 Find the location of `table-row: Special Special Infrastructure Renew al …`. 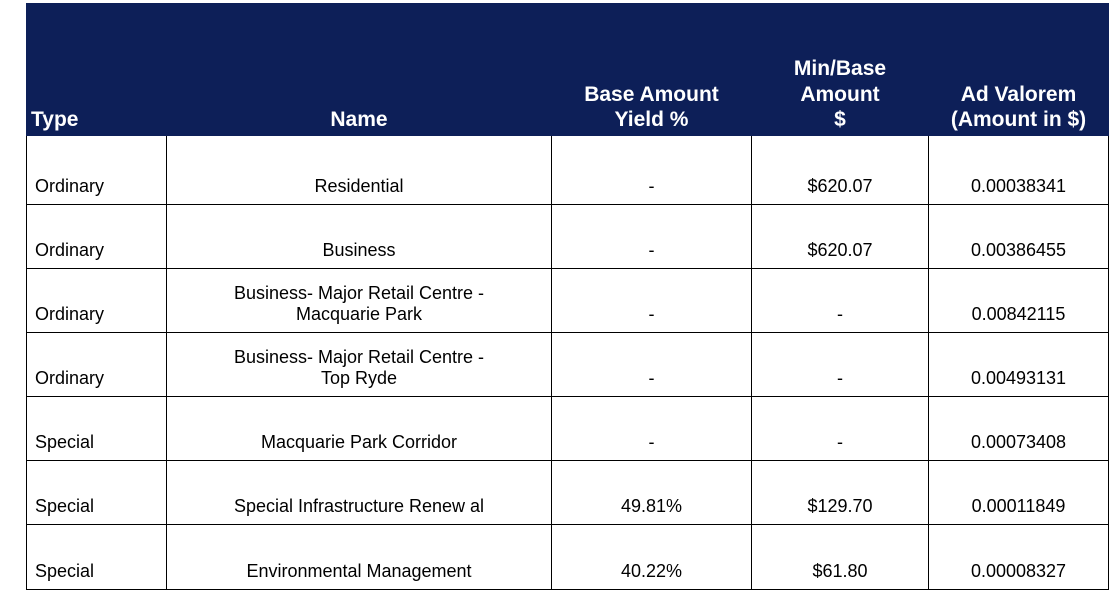

table-row: Special Special Infrastructure Renew al … is located at coordinates (567, 492).